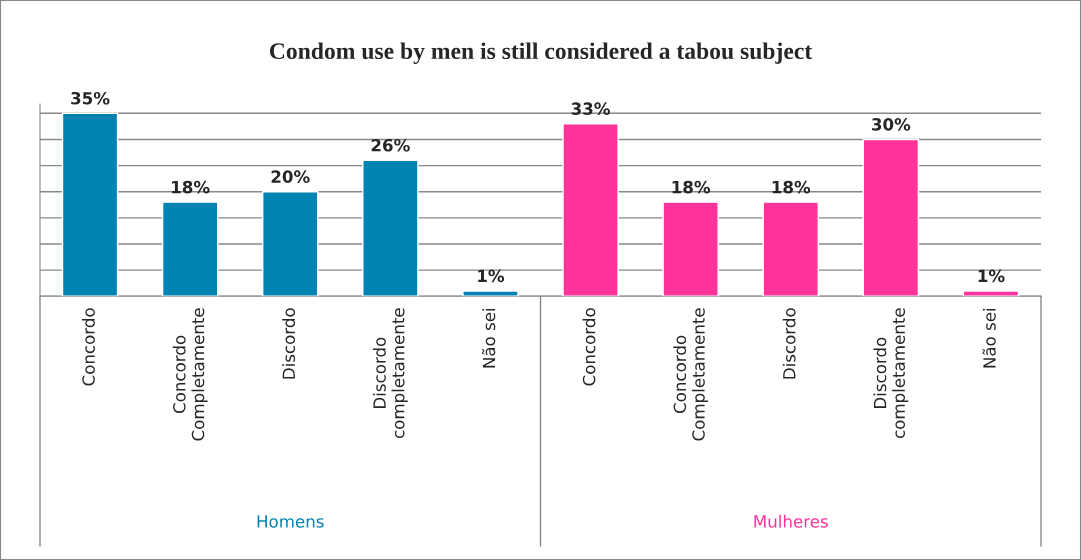 This screenshot has height=560, width=1081. Describe the element at coordinates (791, 521) in the screenshot. I see `text: Mulheres` at that location.